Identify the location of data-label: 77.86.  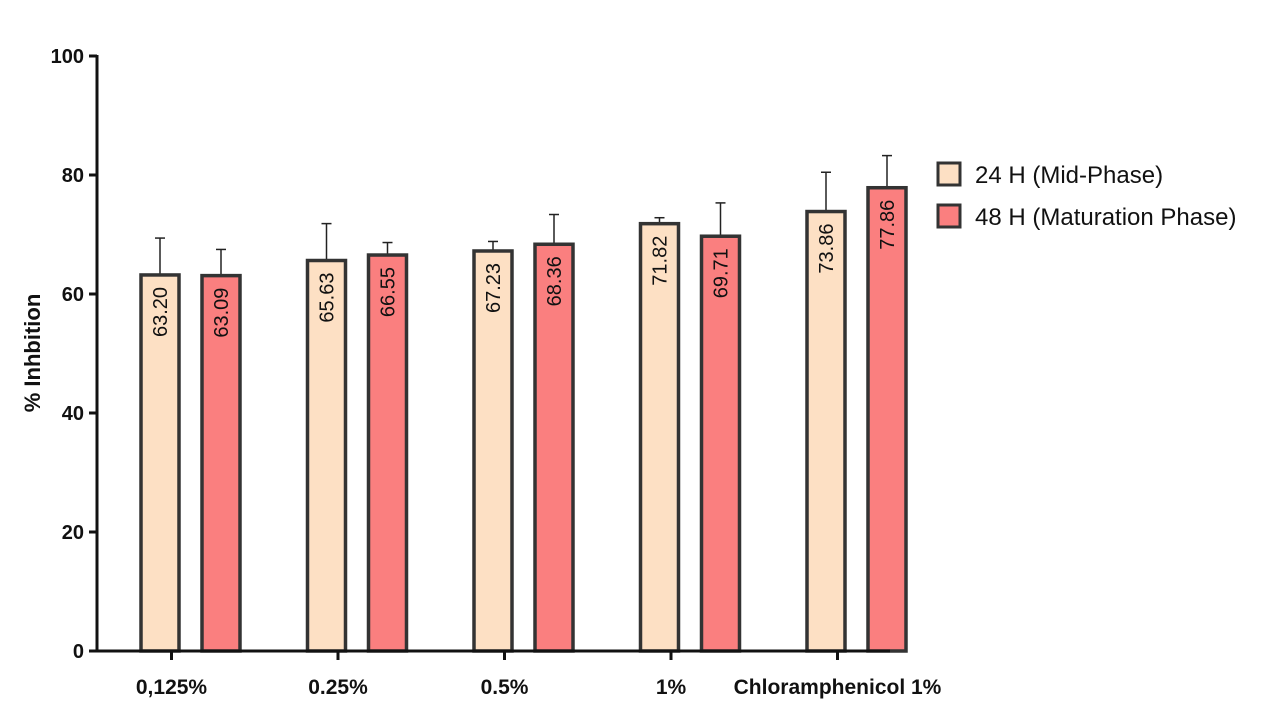
(888, 225).